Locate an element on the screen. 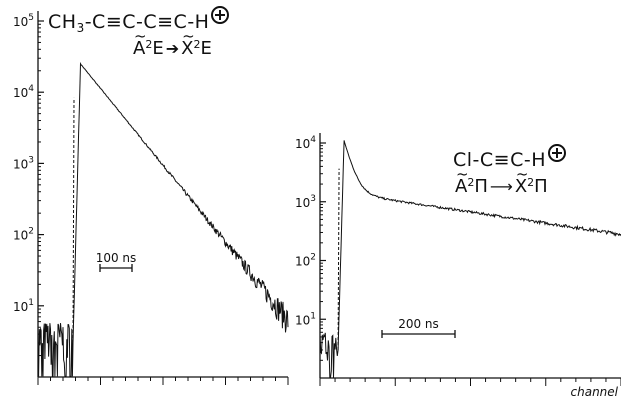 This screenshot has width=621, height=399. left-formula: CH3-C≡C-C≡C-H is located at coordinates (139, 20).